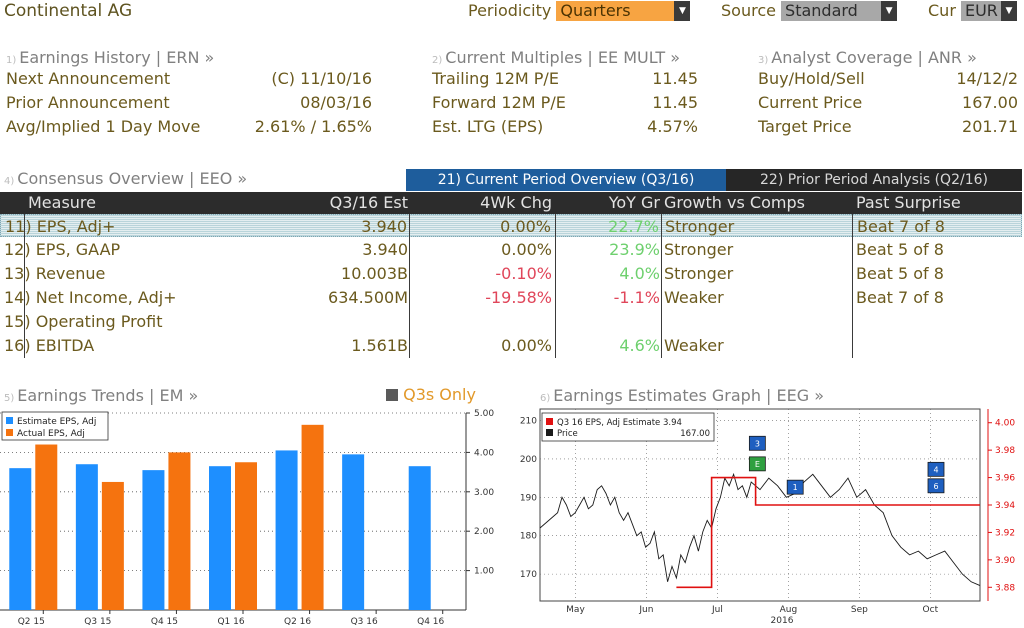  What do you see at coordinates (908, 202) in the screenshot?
I see `column-header: Past Surprise` at bounding box center [908, 202].